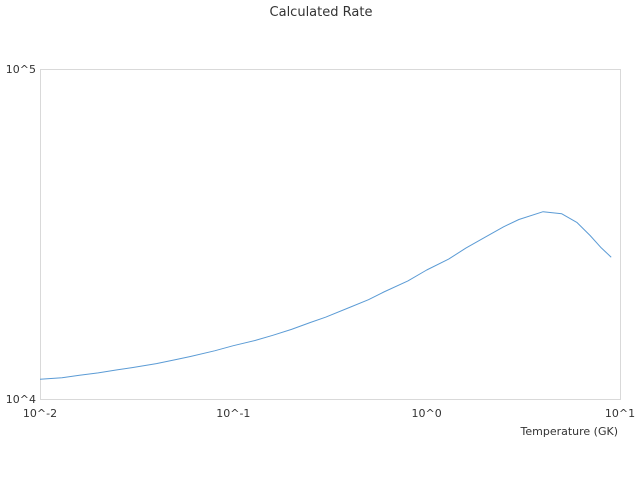 The height and width of the screenshot is (480, 640). What do you see at coordinates (569, 431) in the screenshot?
I see `x-axis-label: Temperature (GK)` at bounding box center [569, 431].